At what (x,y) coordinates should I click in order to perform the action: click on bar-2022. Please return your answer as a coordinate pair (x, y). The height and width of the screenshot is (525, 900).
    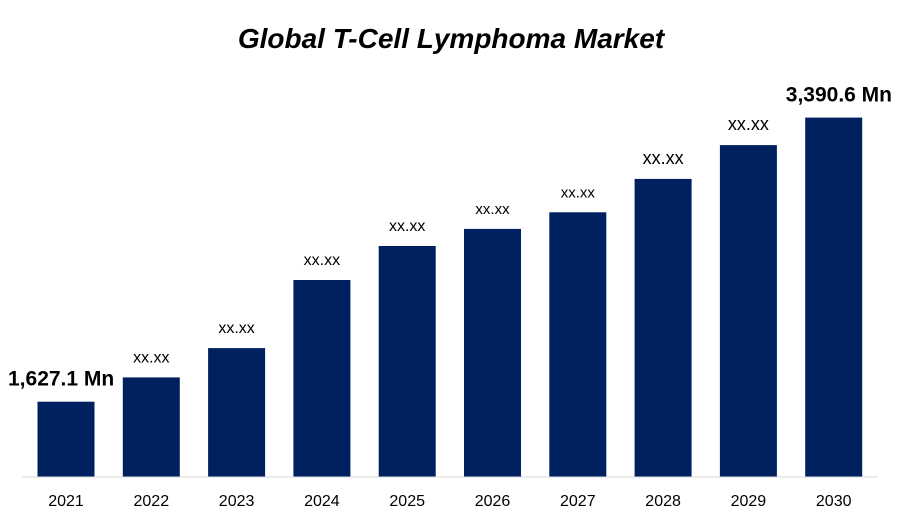
    Looking at the image, I should click on (151, 427).